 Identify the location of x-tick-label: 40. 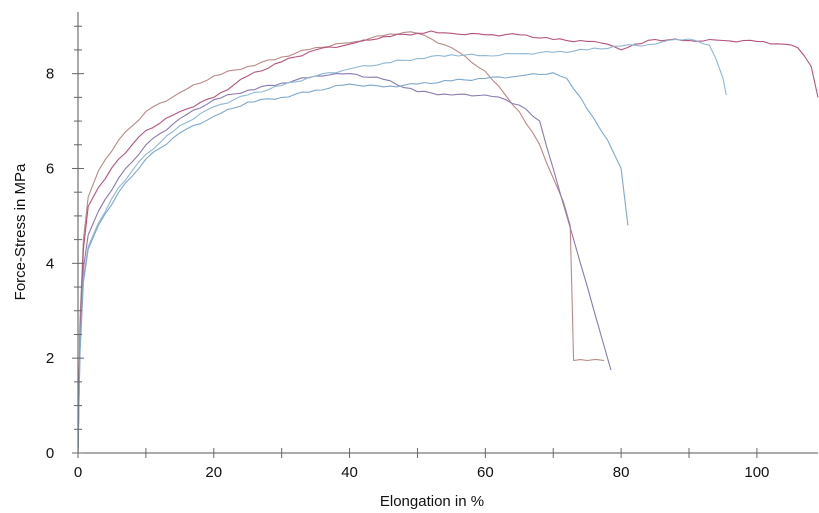
(349, 472).